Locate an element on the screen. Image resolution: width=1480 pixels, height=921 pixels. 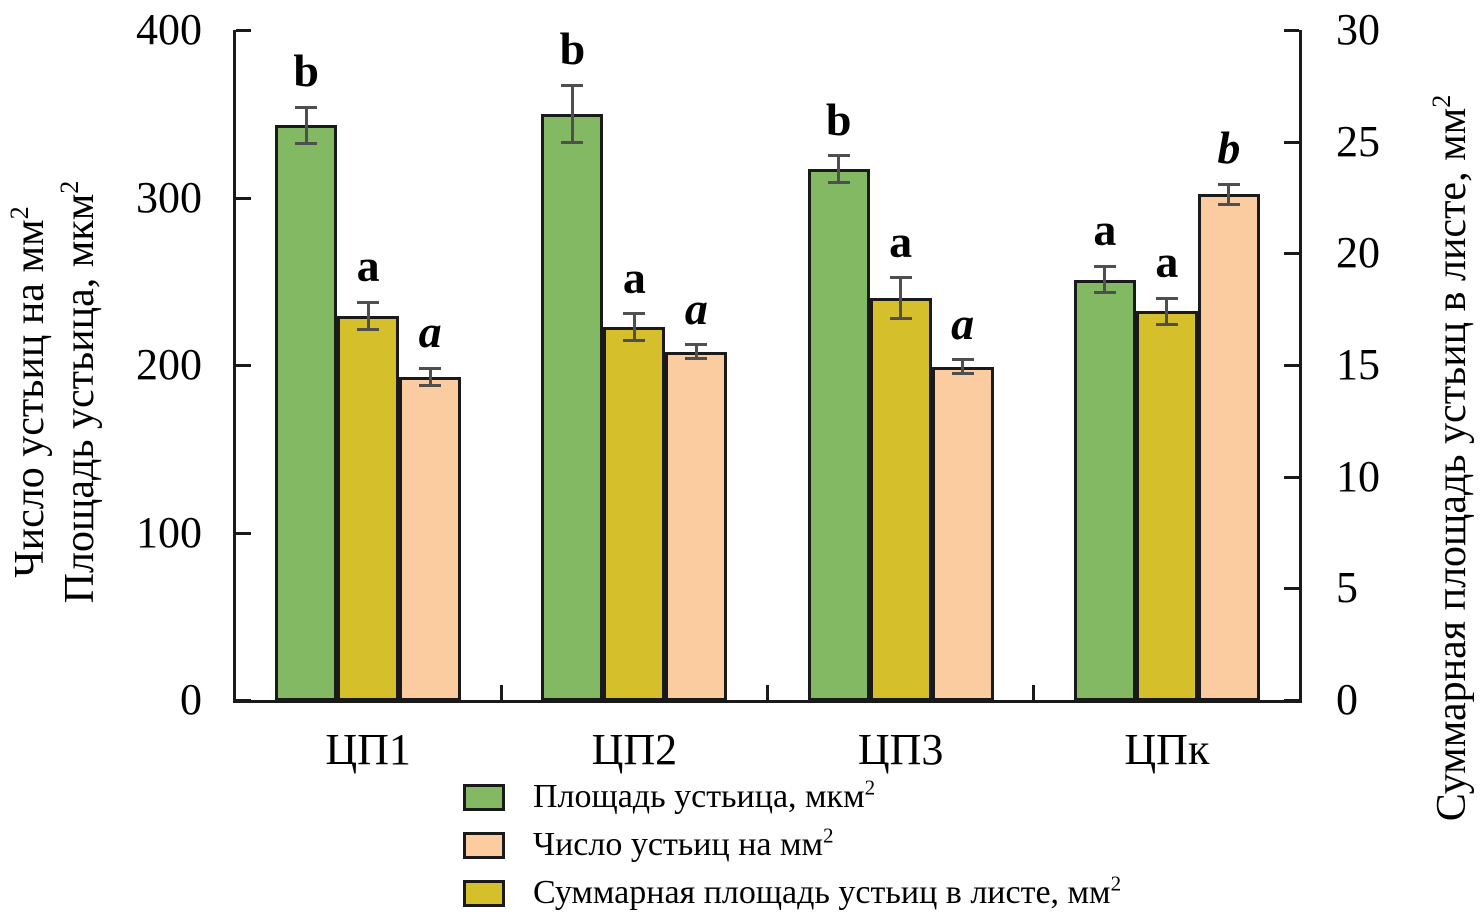
legend-swatch-stoma_count is located at coordinates (484, 845).